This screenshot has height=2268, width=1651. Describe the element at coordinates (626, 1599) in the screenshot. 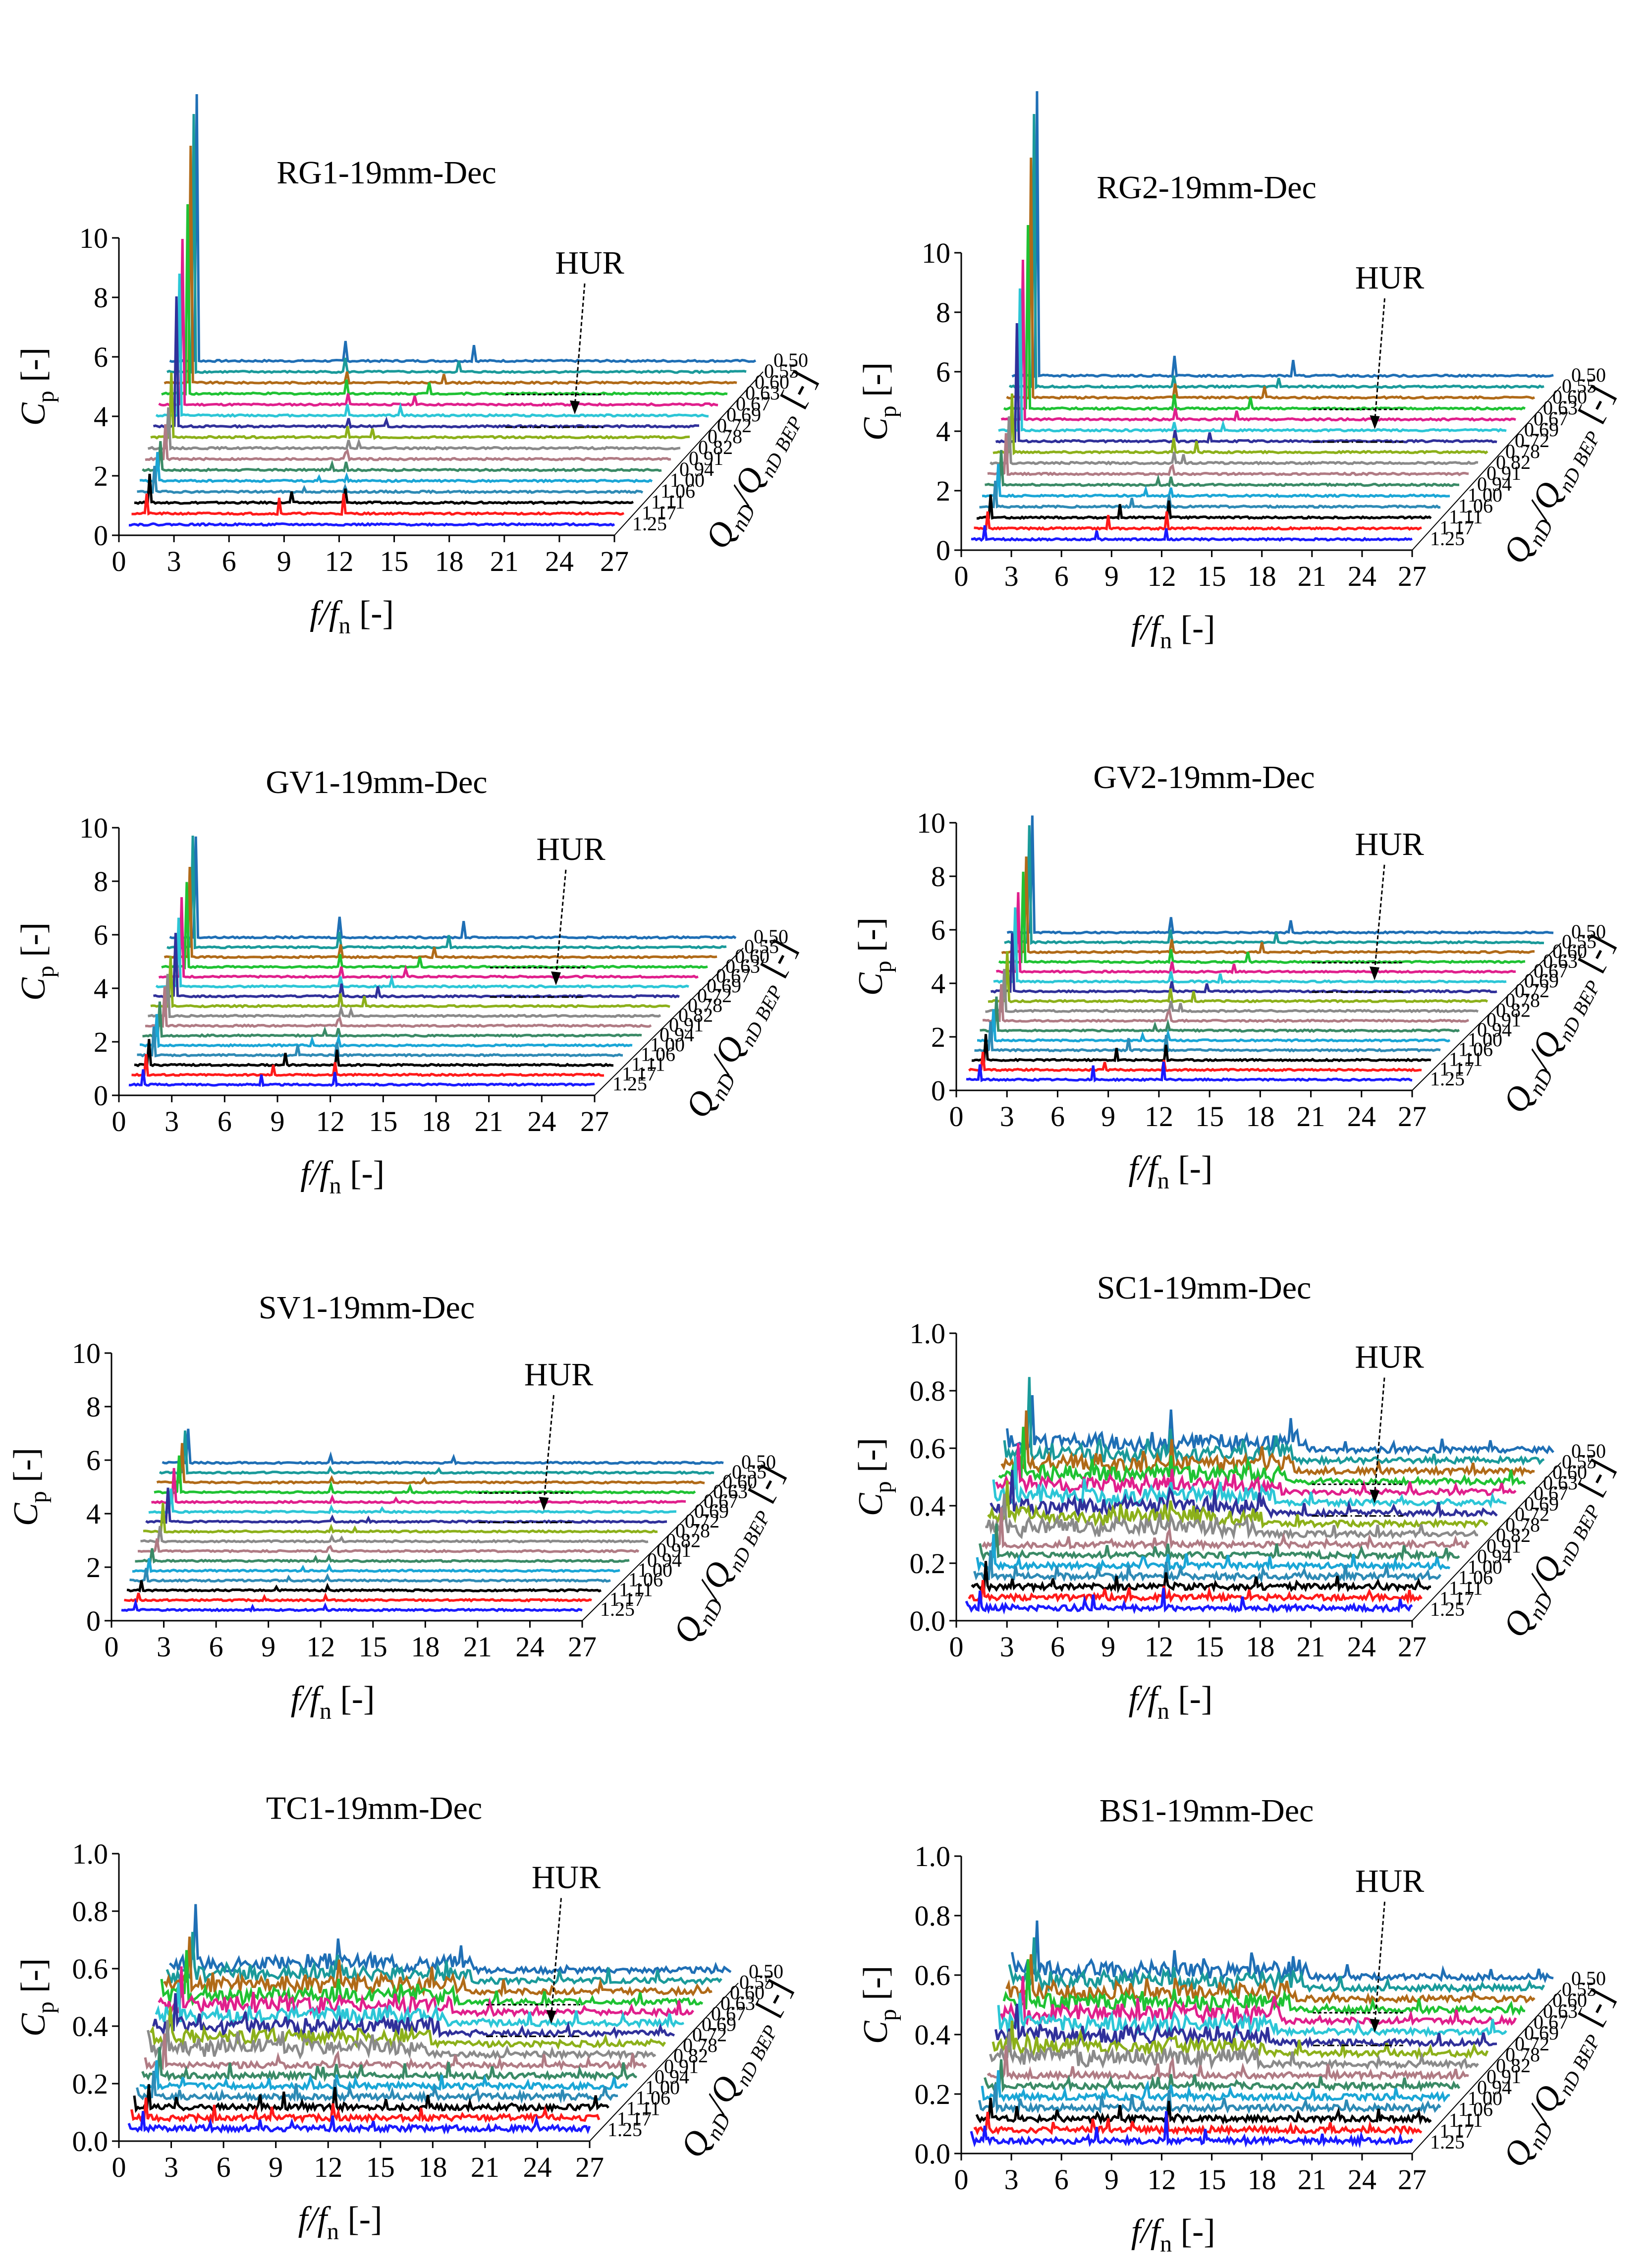

I see `flow-ratio-label: 1.17` at that location.